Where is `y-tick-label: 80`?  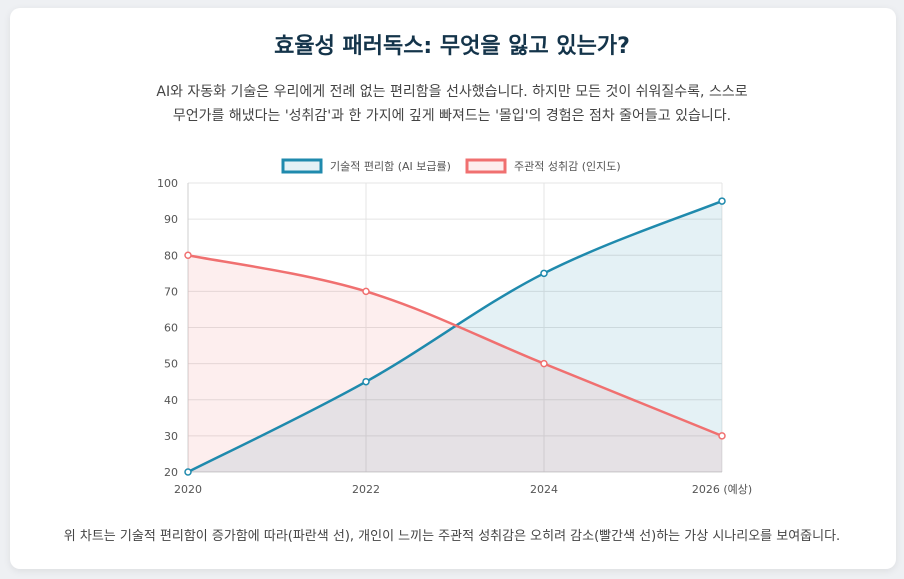
y-tick-label: 80 is located at coordinates (171, 255).